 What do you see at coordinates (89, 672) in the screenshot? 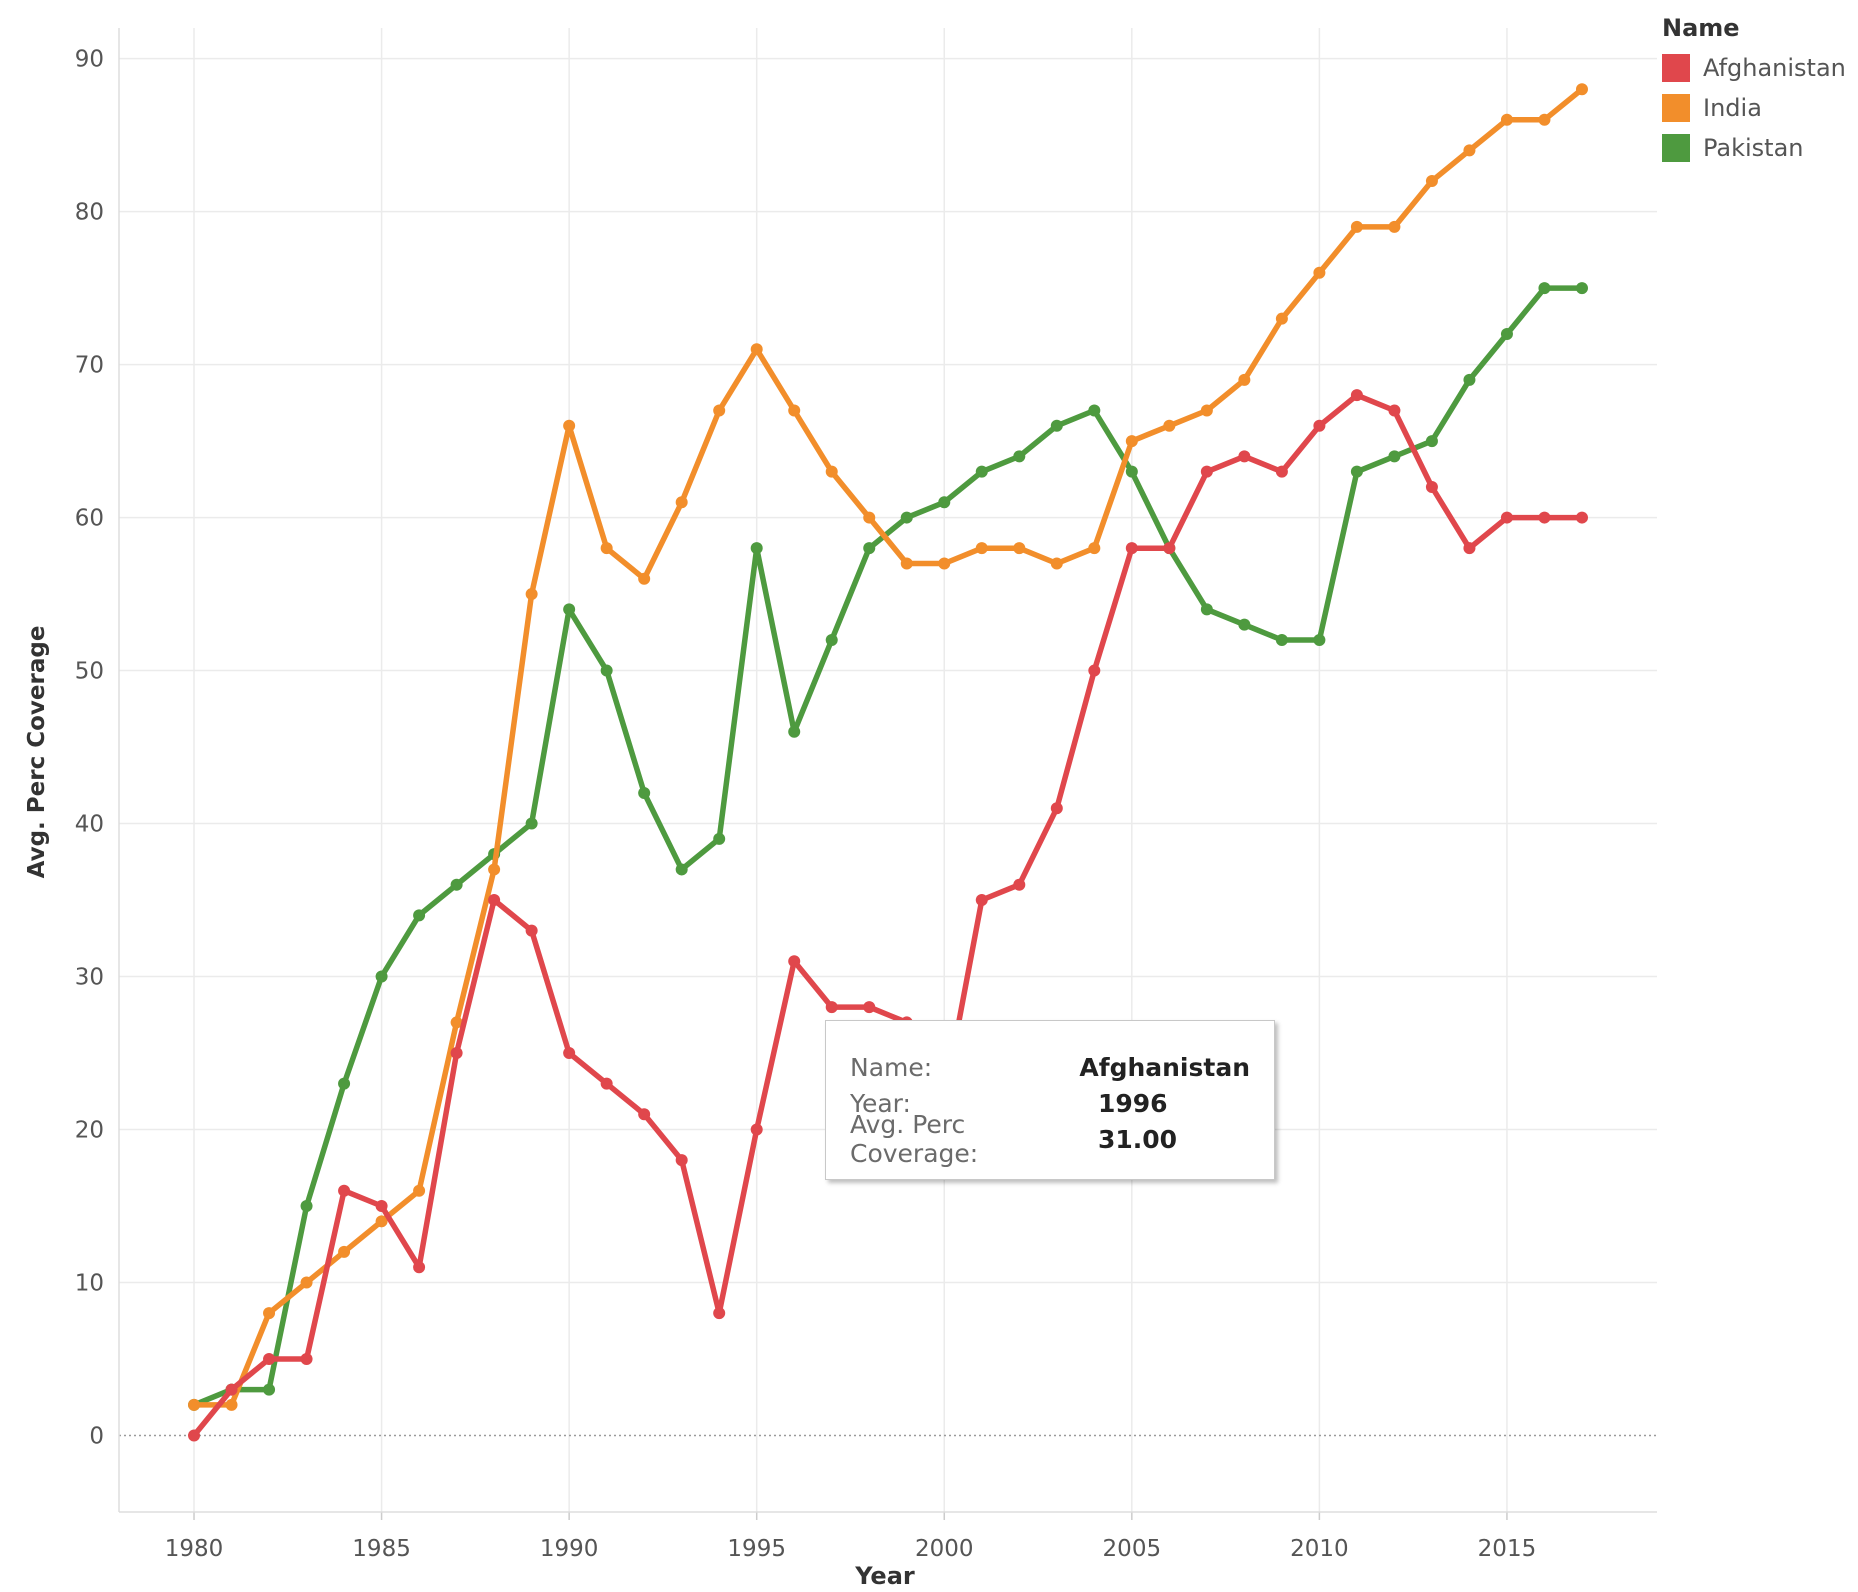
I see `y-tick-label: 50` at bounding box center [89, 672].